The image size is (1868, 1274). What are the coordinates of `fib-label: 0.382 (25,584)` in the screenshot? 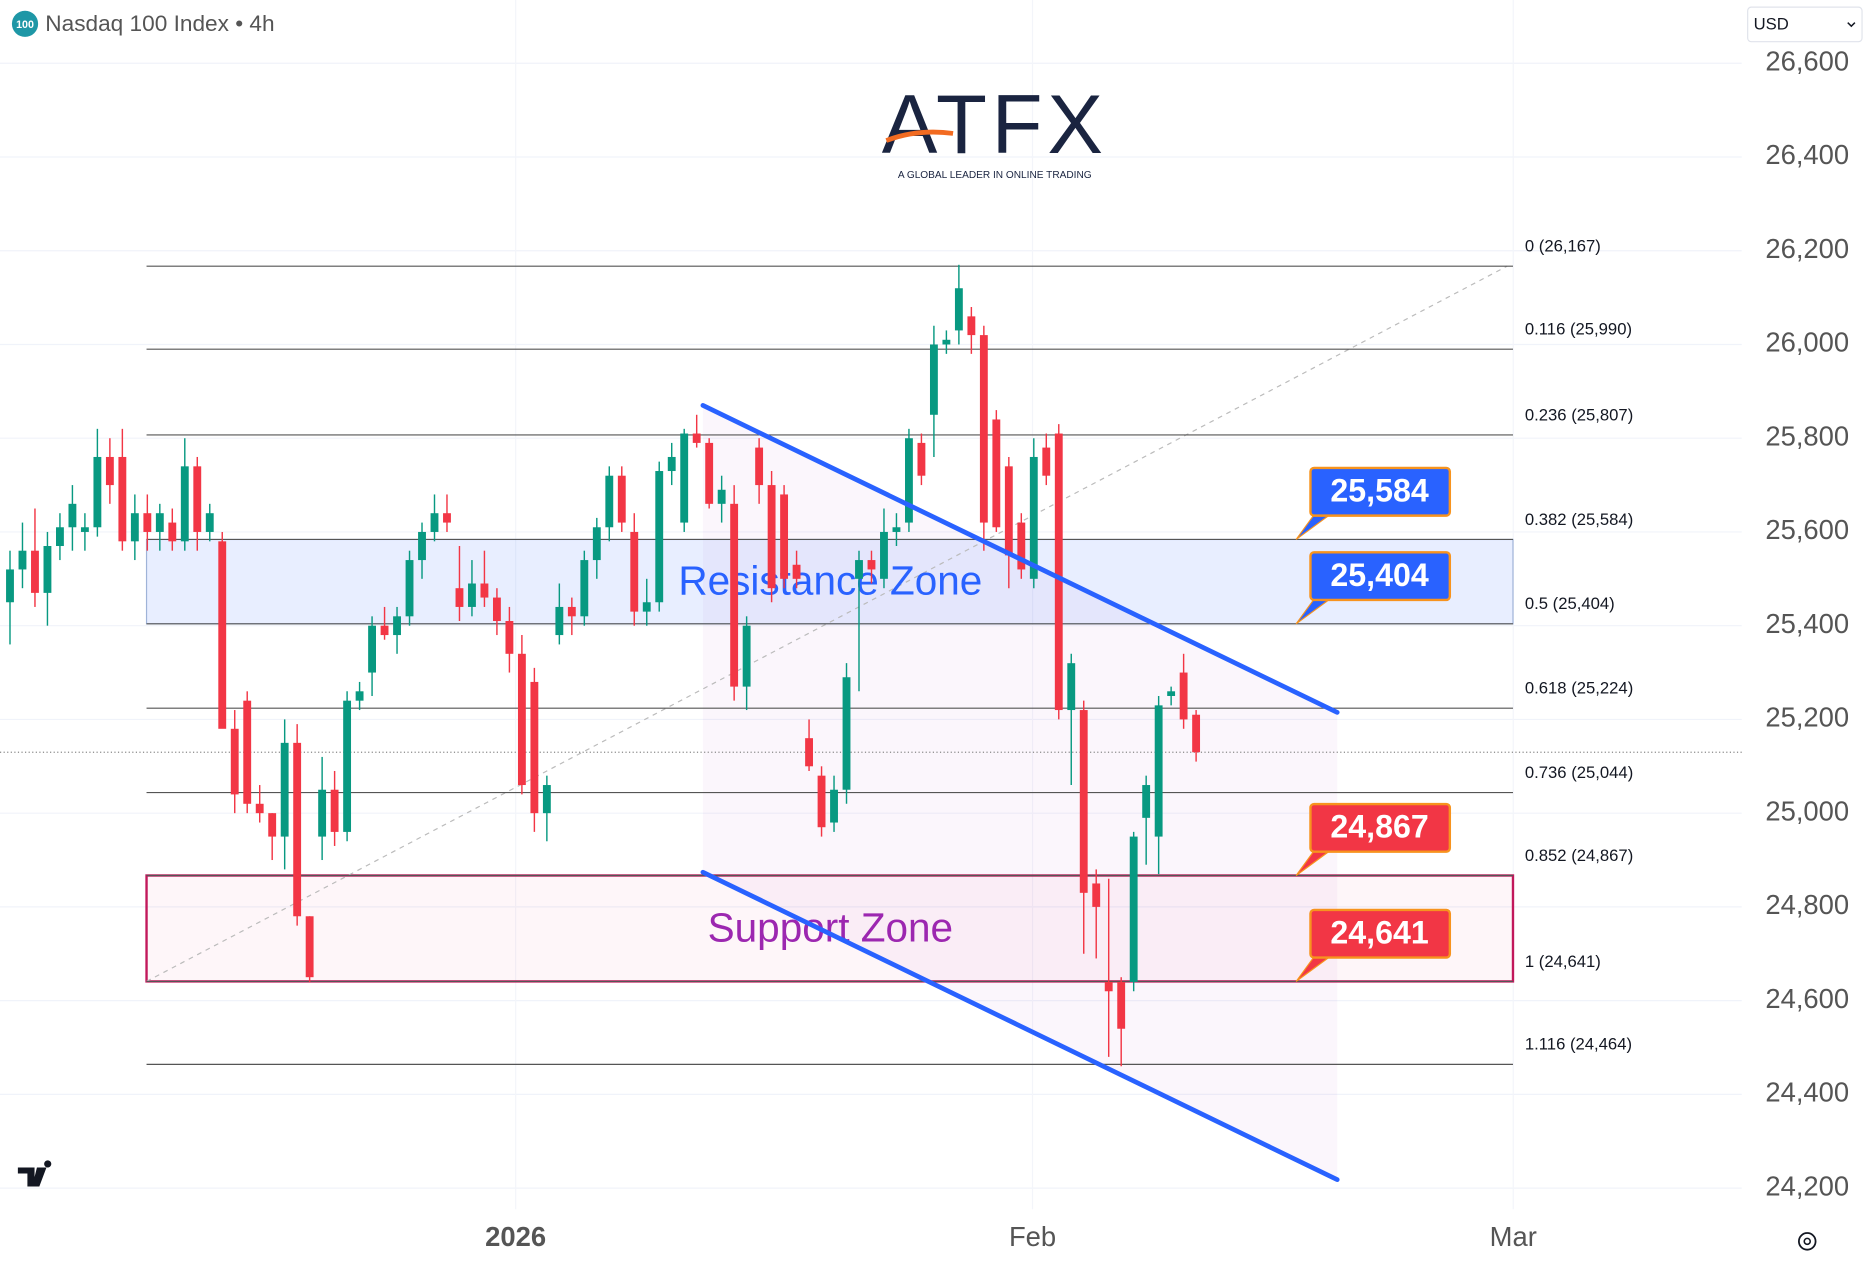 It's located at (1579, 519).